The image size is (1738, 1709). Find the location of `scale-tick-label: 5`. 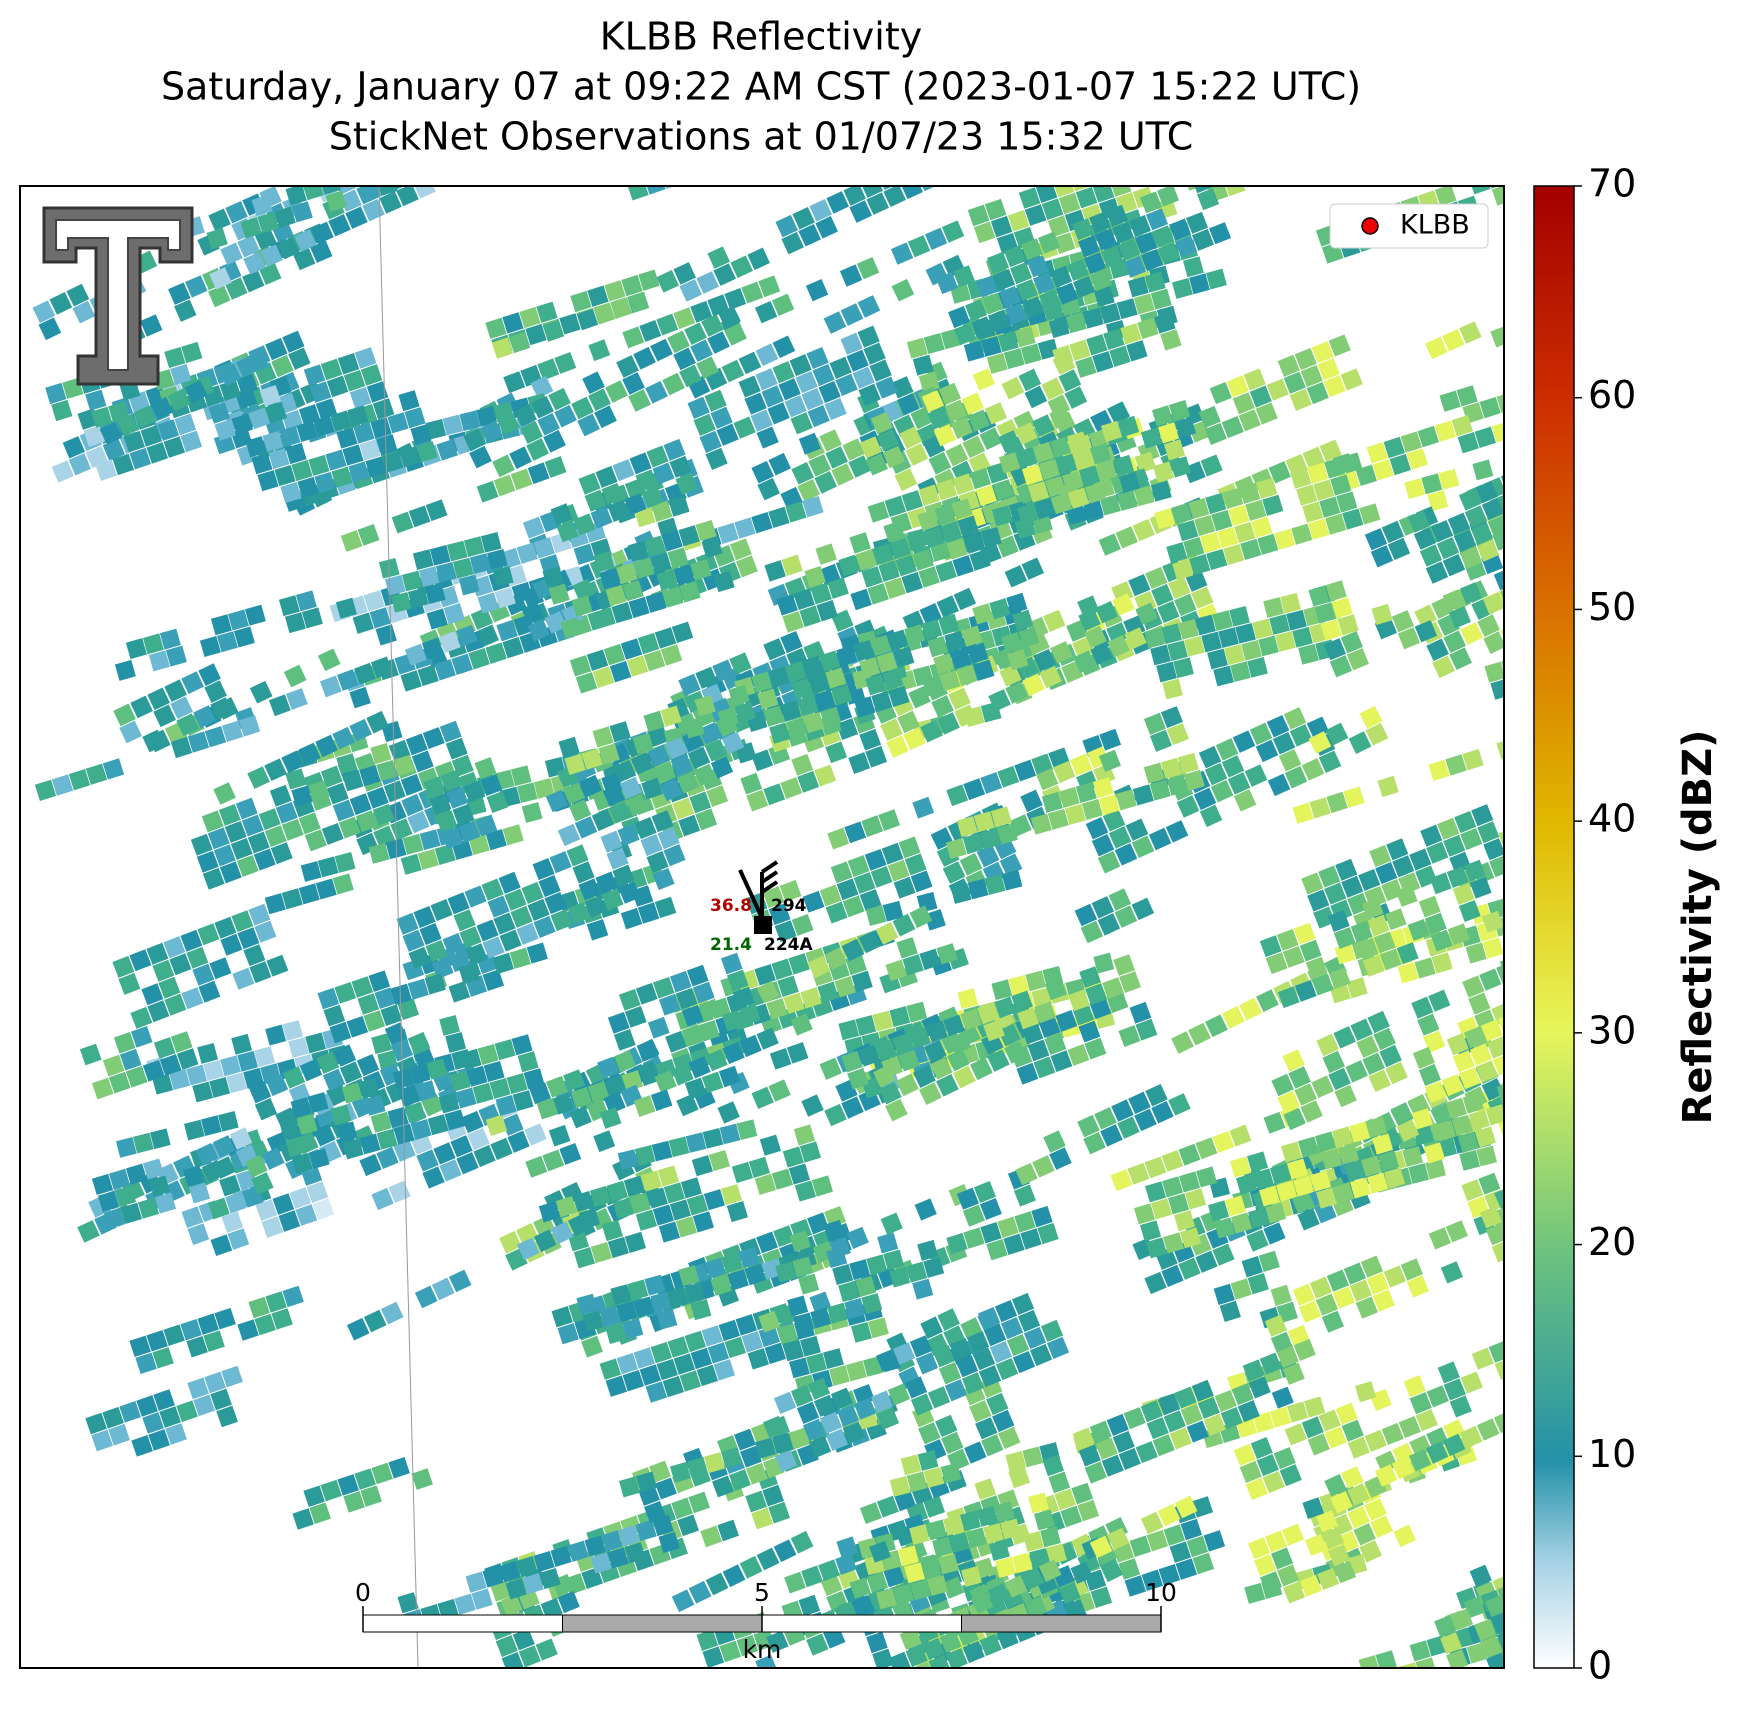

scale-tick-label: 5 is located at coordinates (762, 1592).